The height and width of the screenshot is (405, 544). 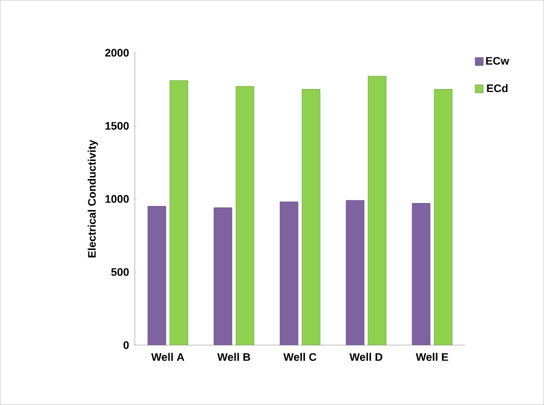 I want to click on y-tick-label: 1000, so click(x=117, y=199).